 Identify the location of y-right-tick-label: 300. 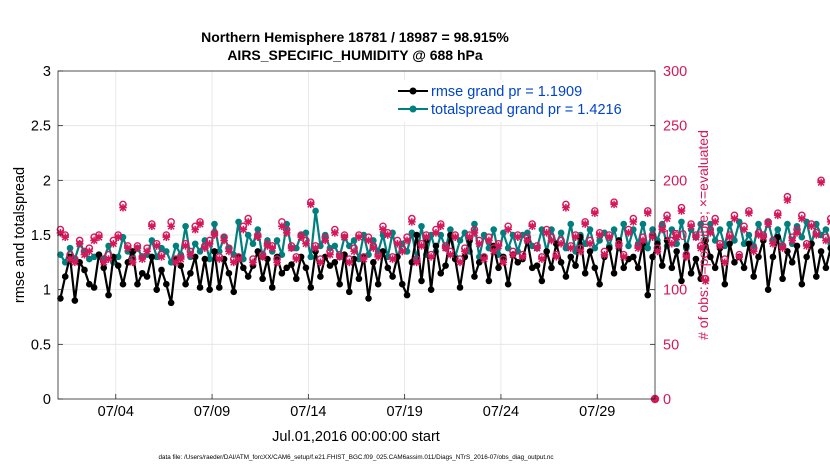
(675, 72).